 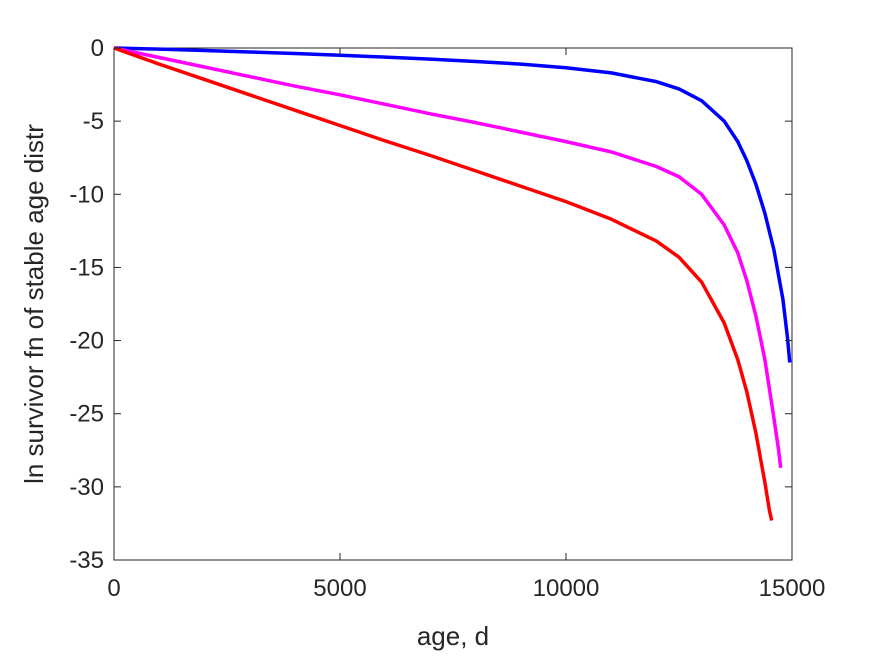 What do you see at coordinates (86, 414) in the screenshot?
I see `y-tick-label: -25` at bounding box center [86, 414].